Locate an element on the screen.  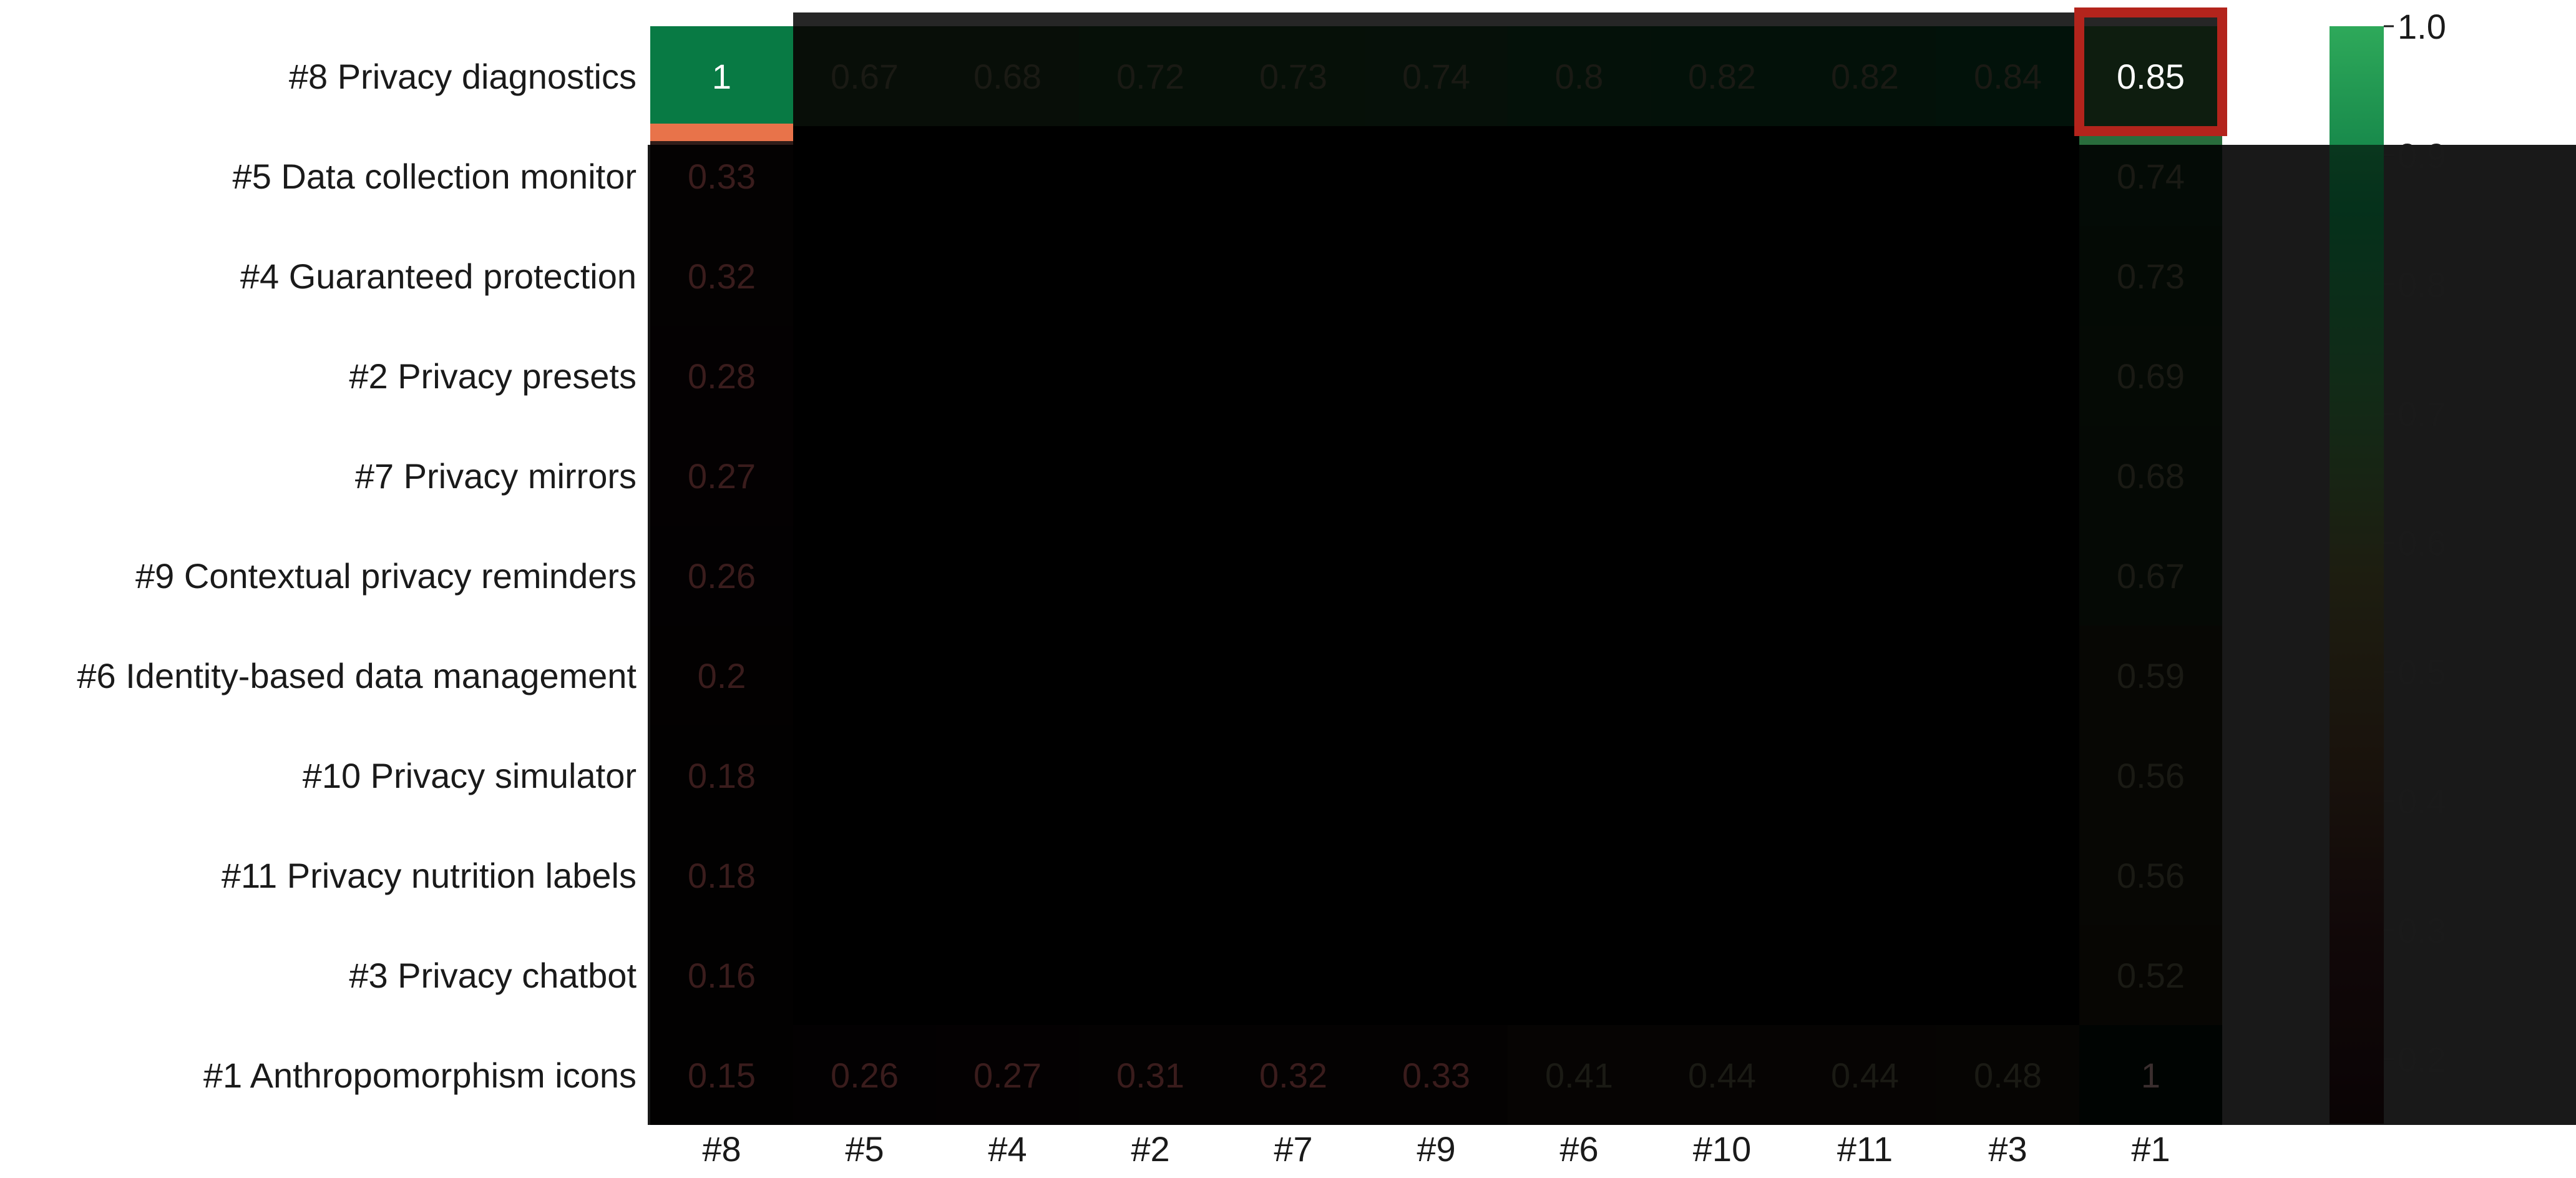
highlight-border is located at coordinates (2150, 71).